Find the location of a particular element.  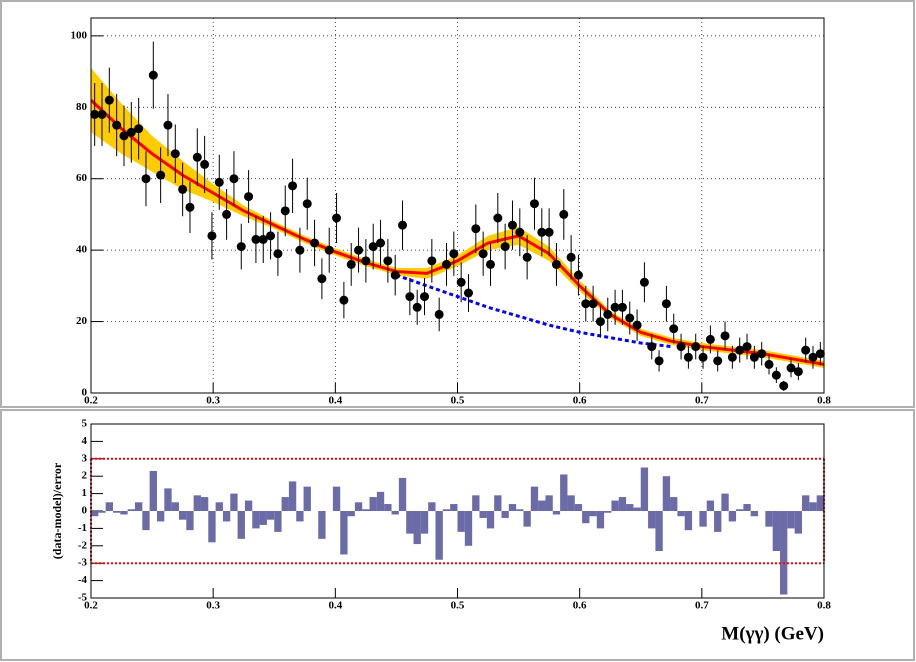

y-tick-label: 3 is located at coordinates (85, 458).